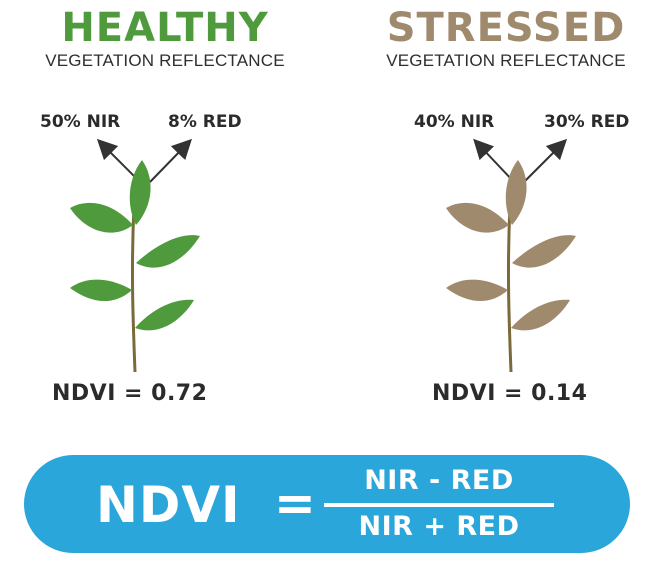 The image size is (669, 565). Describe the element at coordinates (80, 122) in the screenshot. I see `healthy-nir-label: 50% NIR` at that location.